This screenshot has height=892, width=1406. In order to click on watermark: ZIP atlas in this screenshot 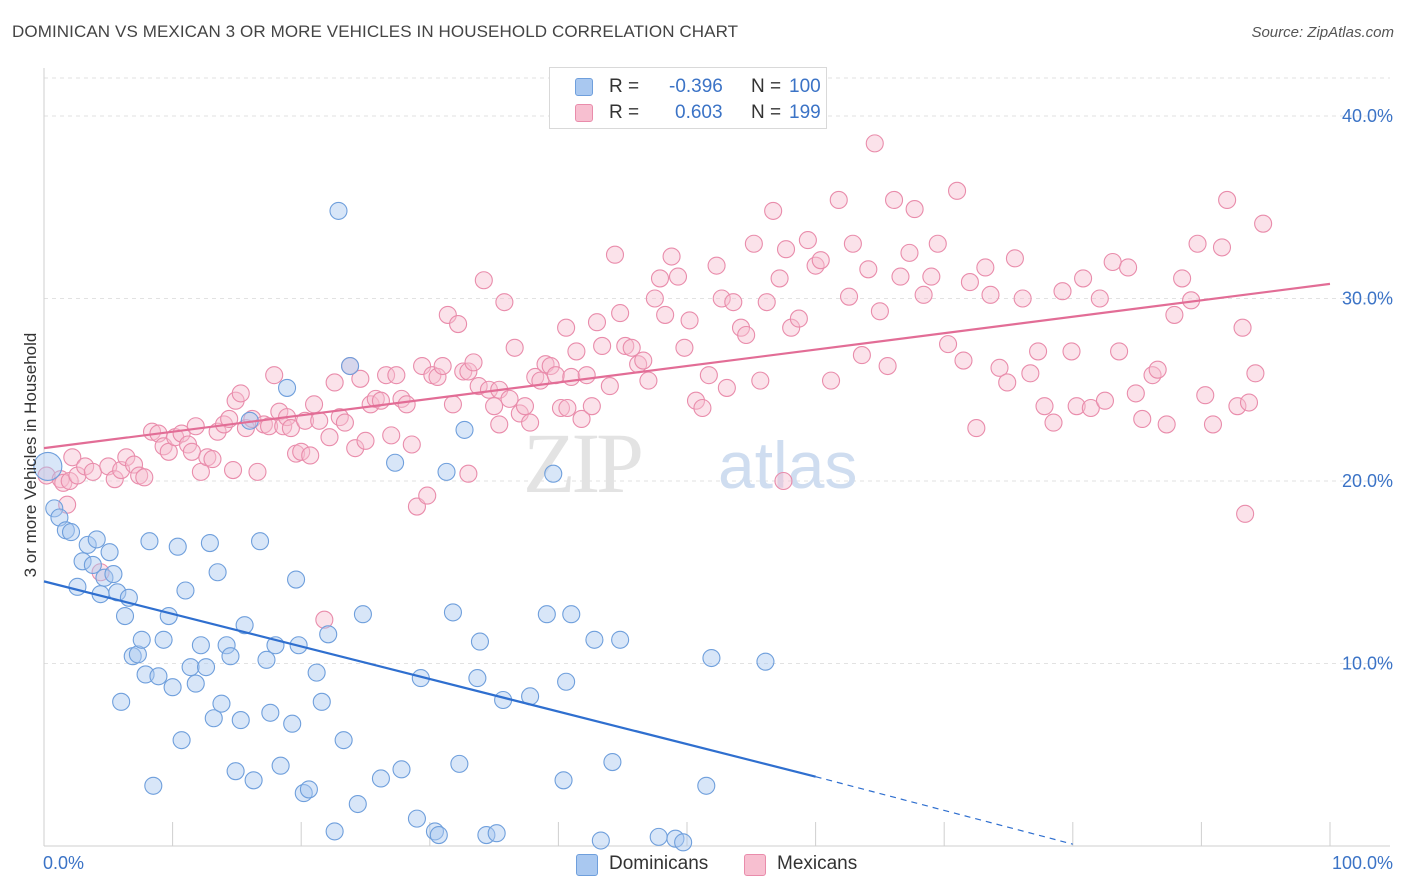, I will do `click(690, 463)`.